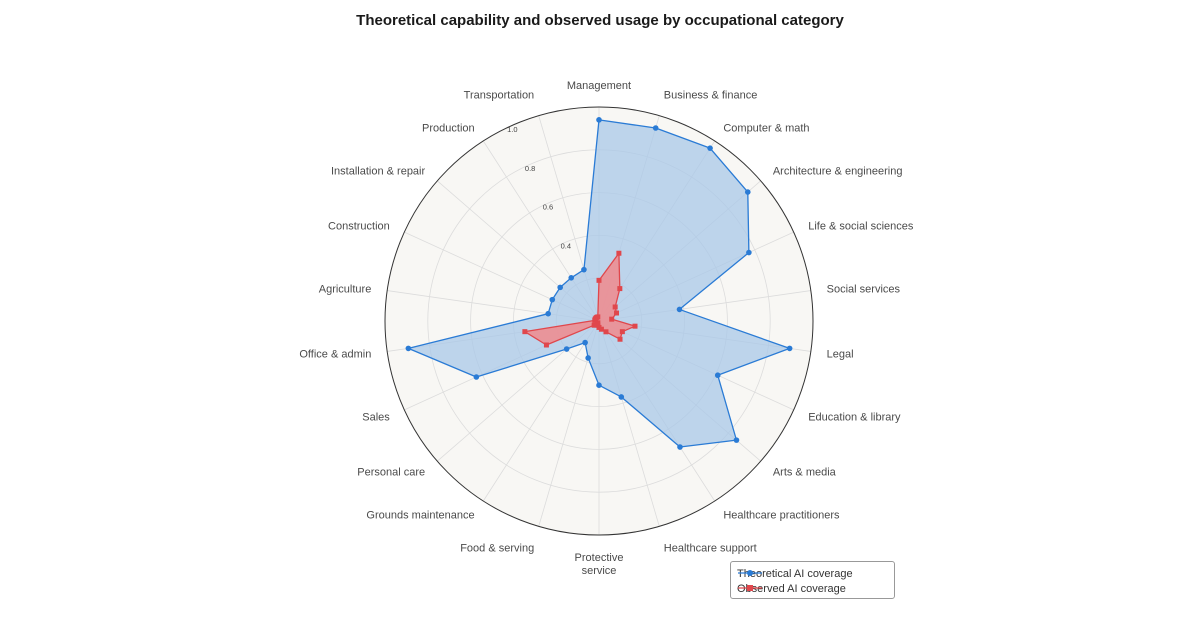  What do you see at coordinates (571, 277) in the screenshot?
I see `point-theoretical-ai-coverage-production` at bounding box center [571, 277].